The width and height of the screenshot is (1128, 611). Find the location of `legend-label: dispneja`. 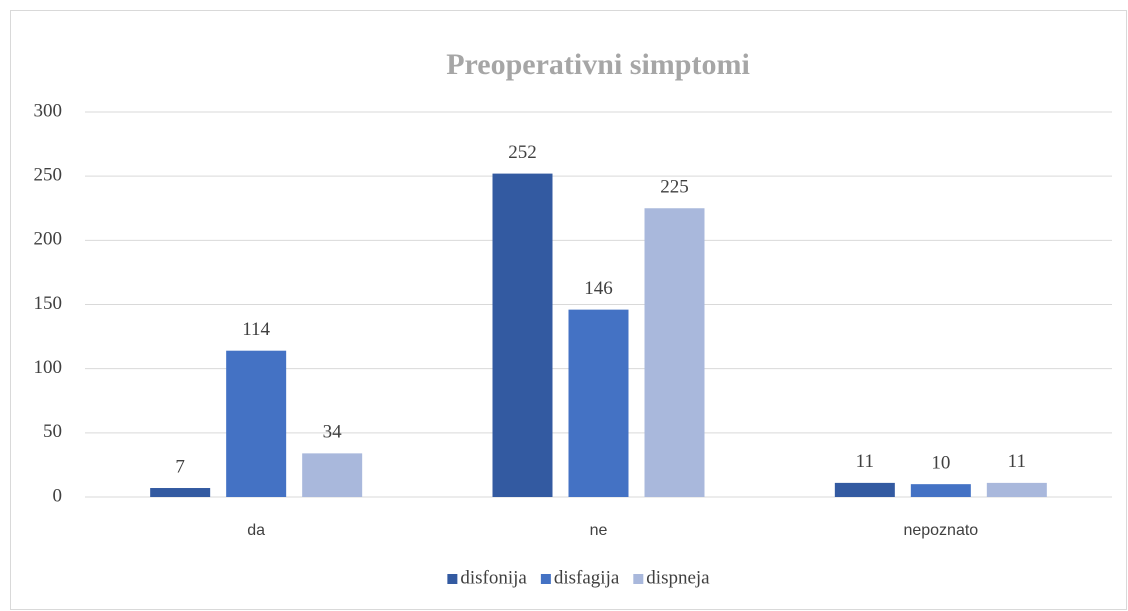

legend-label: dispneja is located at coordinates (678, 577).